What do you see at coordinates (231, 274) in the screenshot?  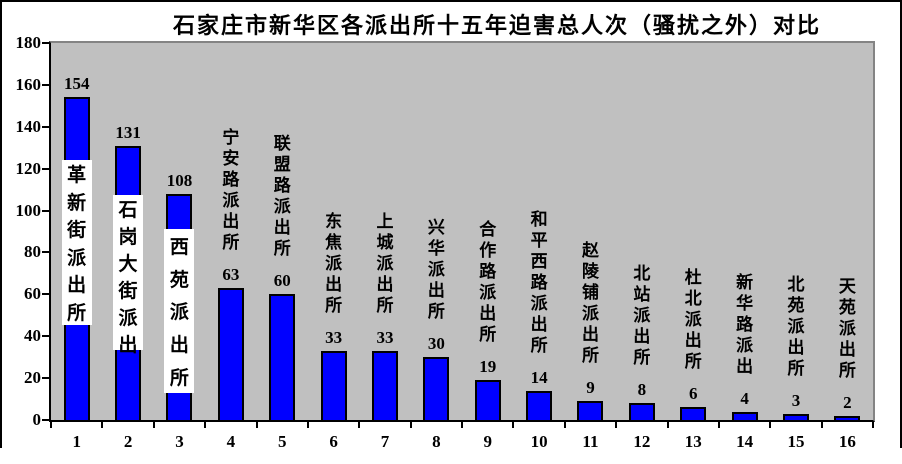 I see `bar-value-label: 63` at bounding box center [231, 274].